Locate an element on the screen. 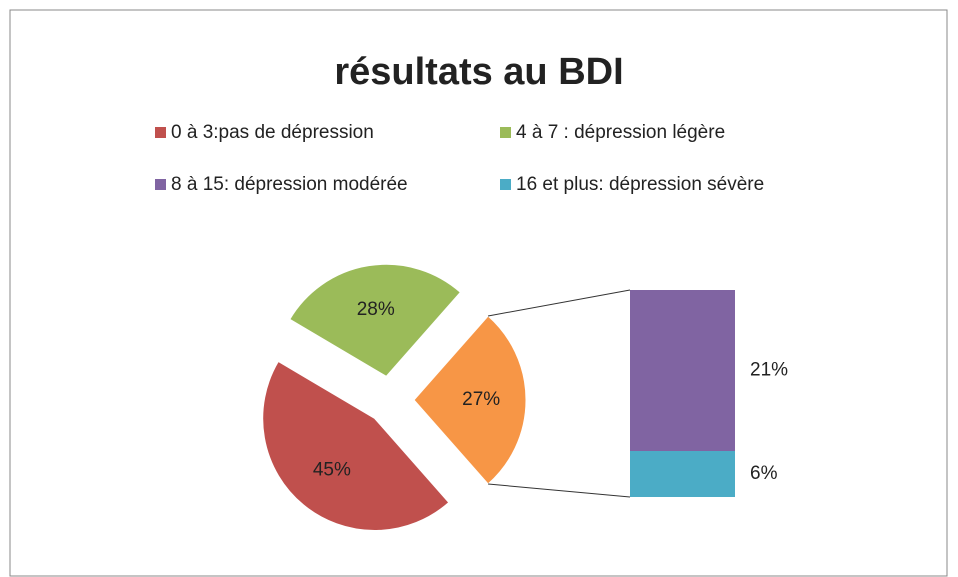  data-label: 45% is located at coordinates (332, 469).